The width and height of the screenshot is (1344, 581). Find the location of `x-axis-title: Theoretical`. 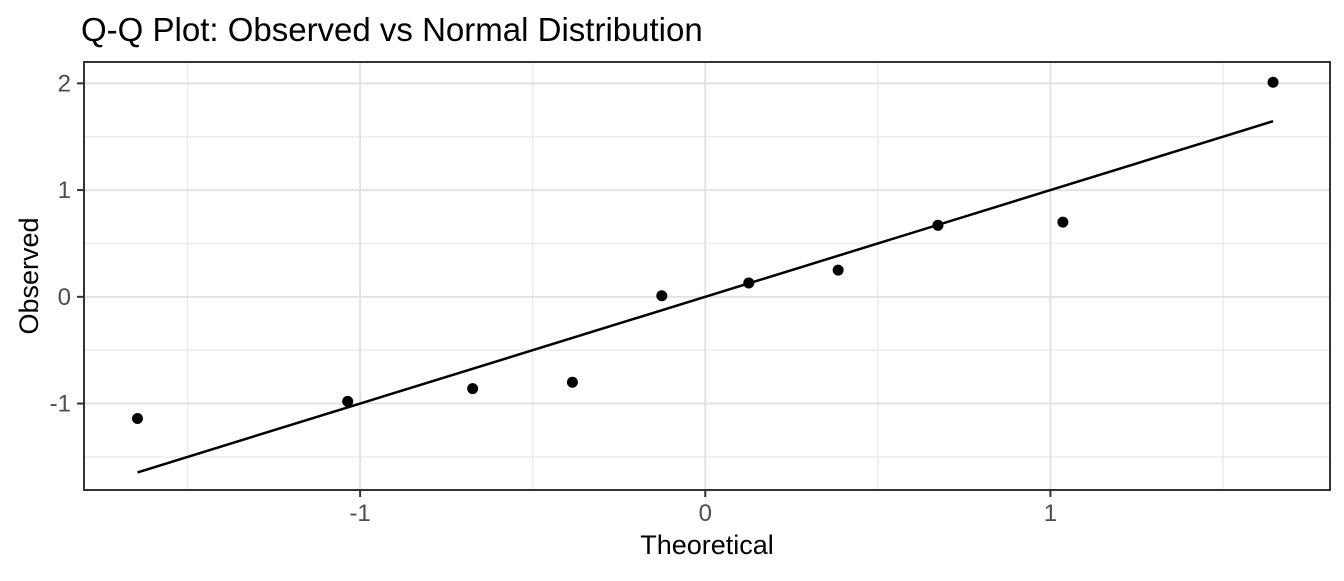

x-axis-title: Theoretical is located at coordinates (707, 545).